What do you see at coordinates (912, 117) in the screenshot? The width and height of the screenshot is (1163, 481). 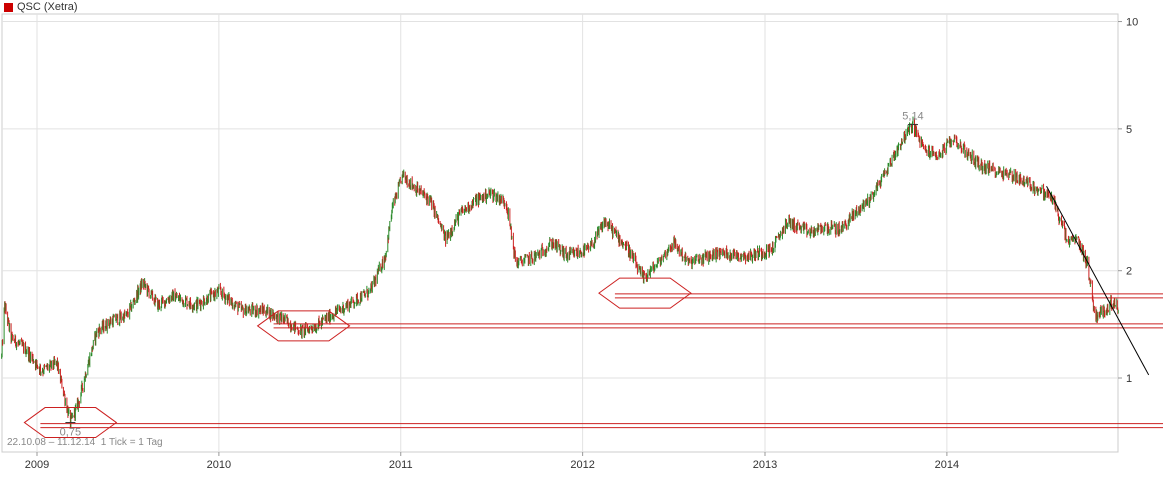 I see `high-label: 5,14` at bounding box center [912, 117].